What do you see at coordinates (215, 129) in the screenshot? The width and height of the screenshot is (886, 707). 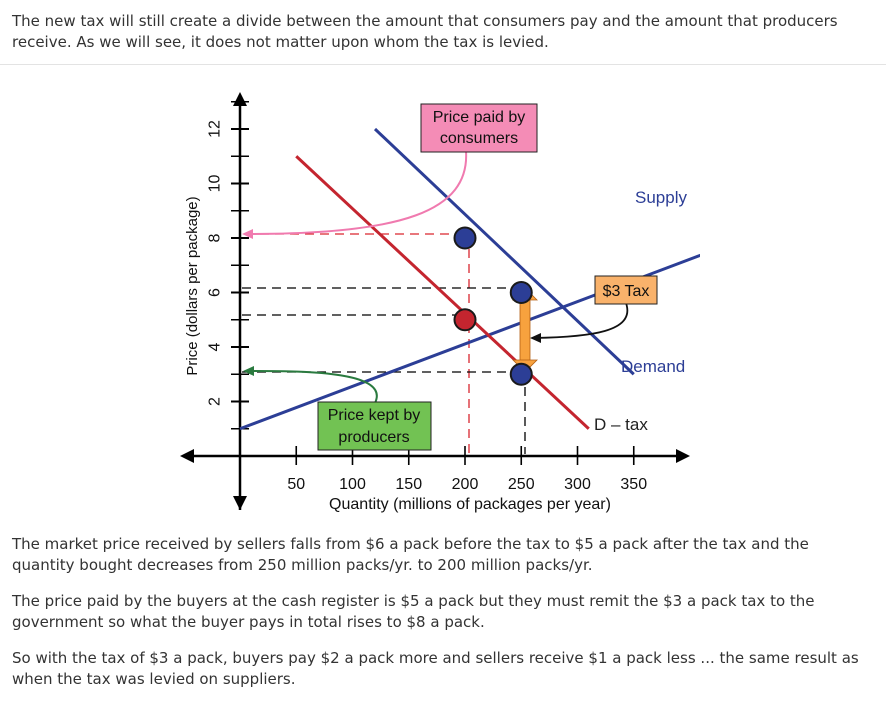 I see `y-tick-label: 12` at bounding box center [215, 129].